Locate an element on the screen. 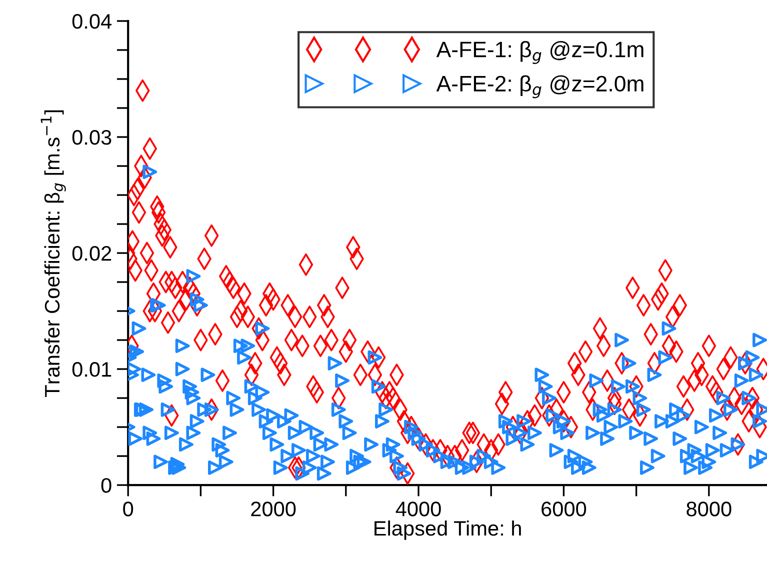  x-tick-label: 2000 is located at coordinates (273, 509).